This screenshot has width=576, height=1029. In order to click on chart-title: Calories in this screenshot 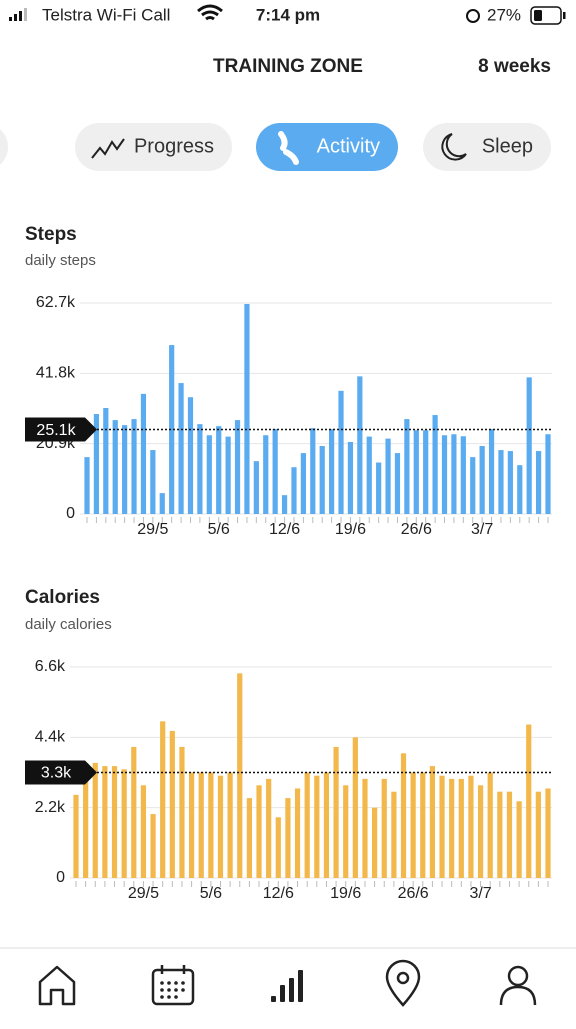, I will do `click(62, 597)`.